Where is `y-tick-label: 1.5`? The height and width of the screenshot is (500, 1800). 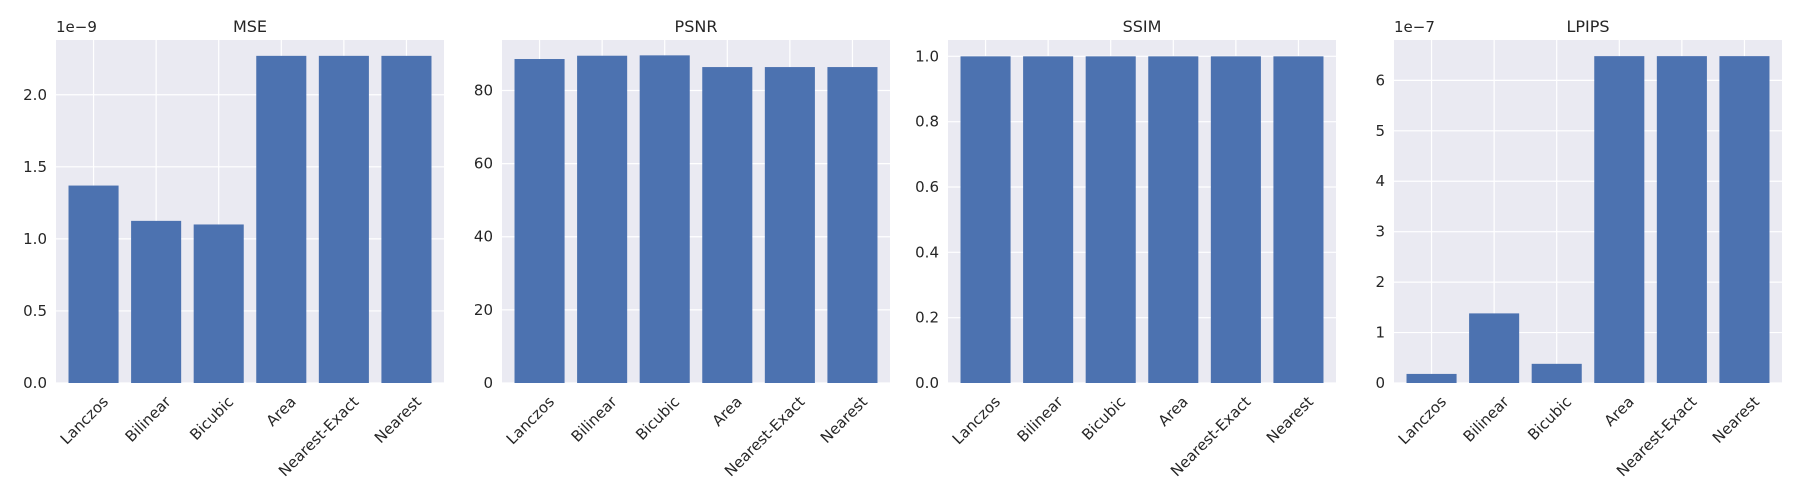 y-tick-label: 1.5 is located at coordinates (35, 167).